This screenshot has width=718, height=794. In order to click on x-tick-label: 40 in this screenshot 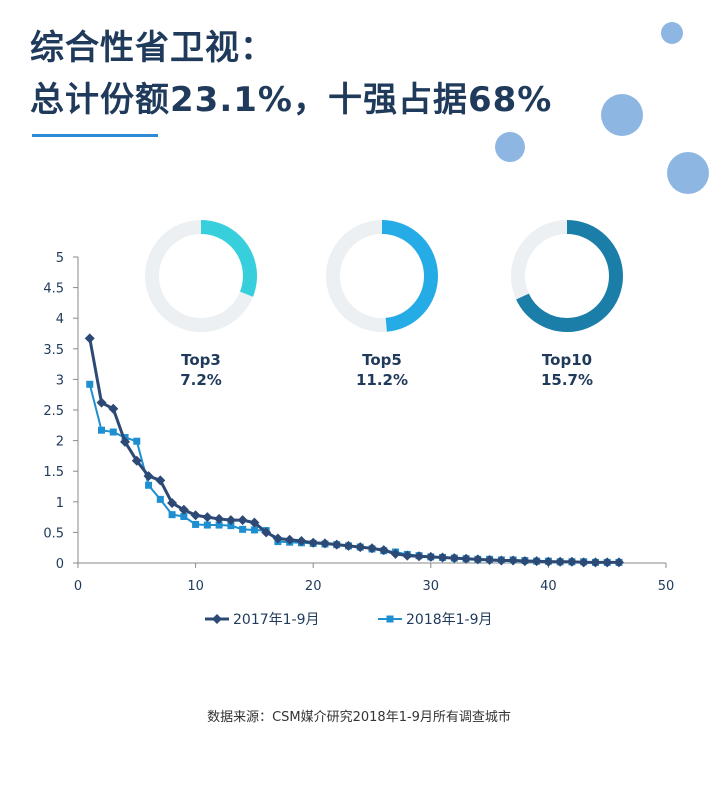, I will do `click(548, 586)`.